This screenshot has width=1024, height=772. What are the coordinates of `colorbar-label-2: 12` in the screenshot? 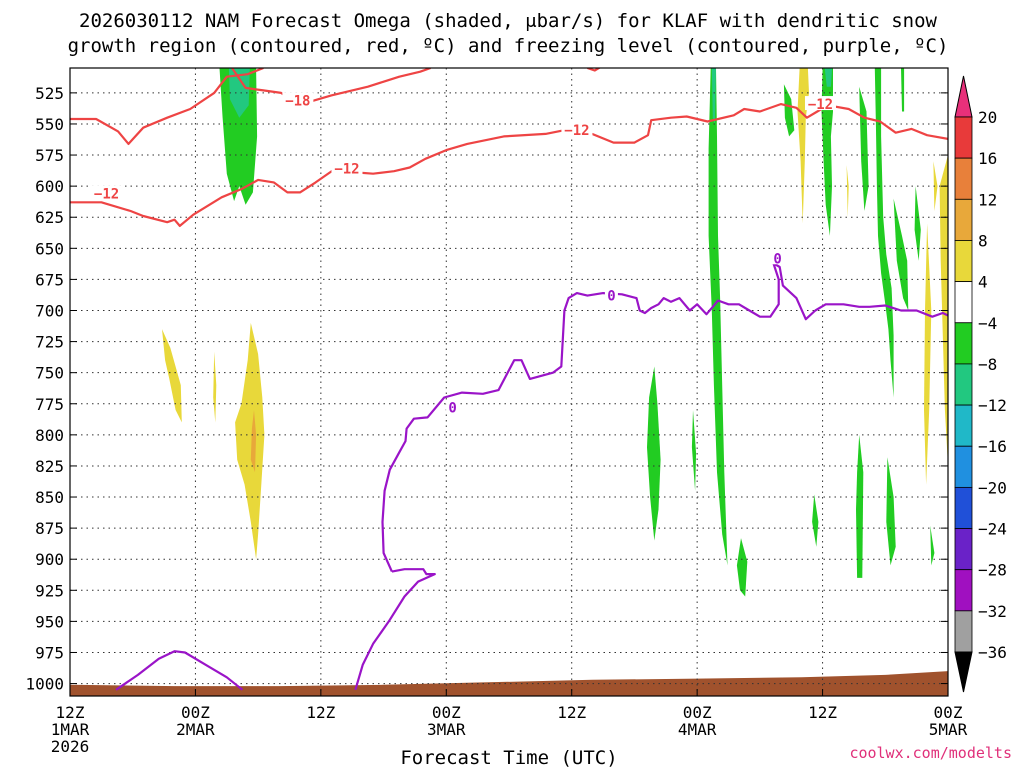 It's located at (987, 199).